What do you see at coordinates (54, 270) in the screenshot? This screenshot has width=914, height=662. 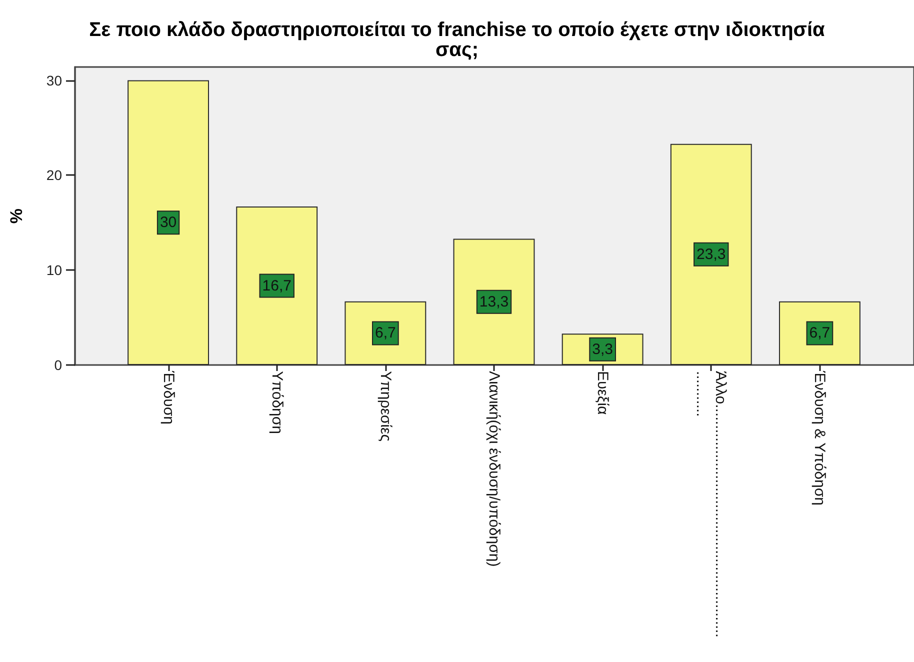 I see `y-tick-label: 10` at bounding box center [54, 270].